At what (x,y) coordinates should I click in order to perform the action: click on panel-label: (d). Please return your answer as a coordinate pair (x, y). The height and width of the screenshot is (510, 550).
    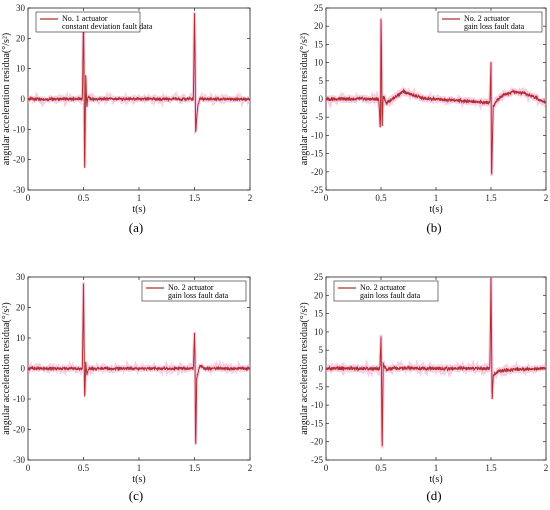
    Looking at the image, I should click on (433, 495).